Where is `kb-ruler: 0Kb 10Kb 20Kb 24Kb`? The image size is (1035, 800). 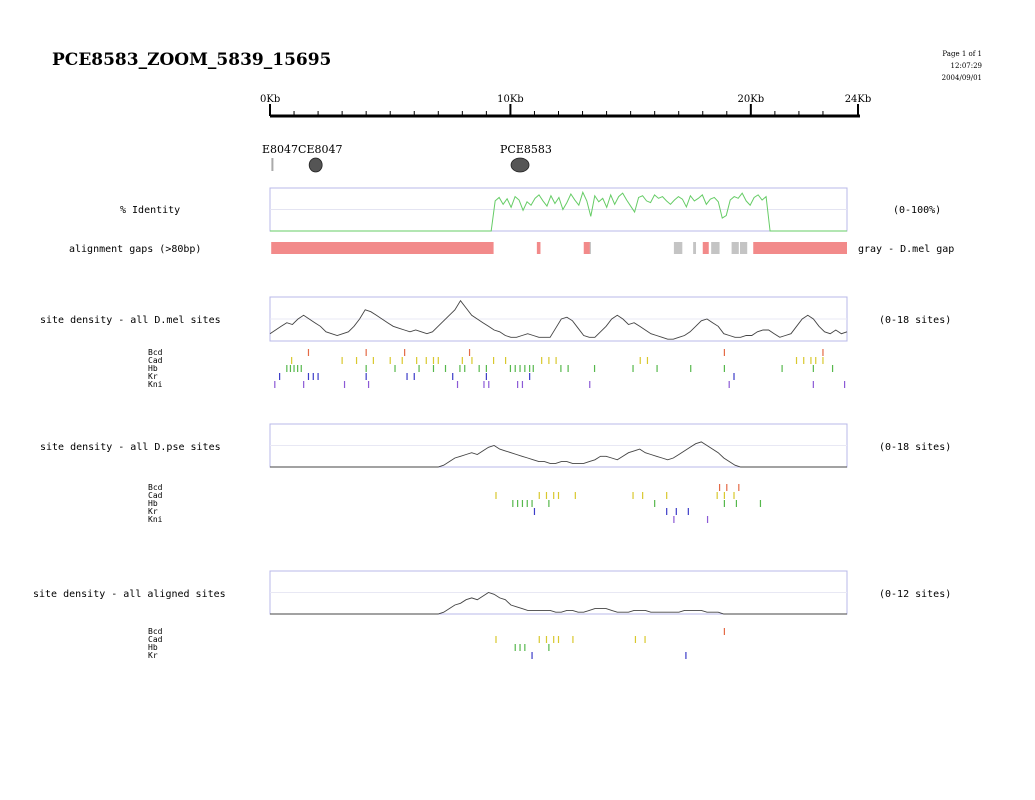
kb-ruler: 0Kb 10Kb 20Kb 24Kb is located at coordinates (566, 106).